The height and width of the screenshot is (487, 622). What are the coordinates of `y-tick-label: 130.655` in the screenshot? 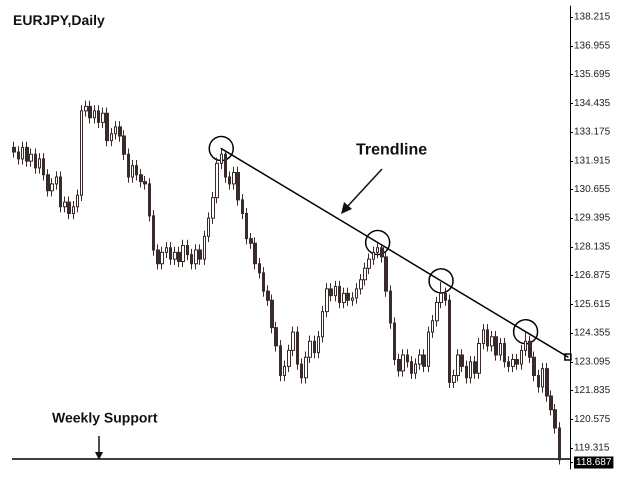 It's located at (592, 189).